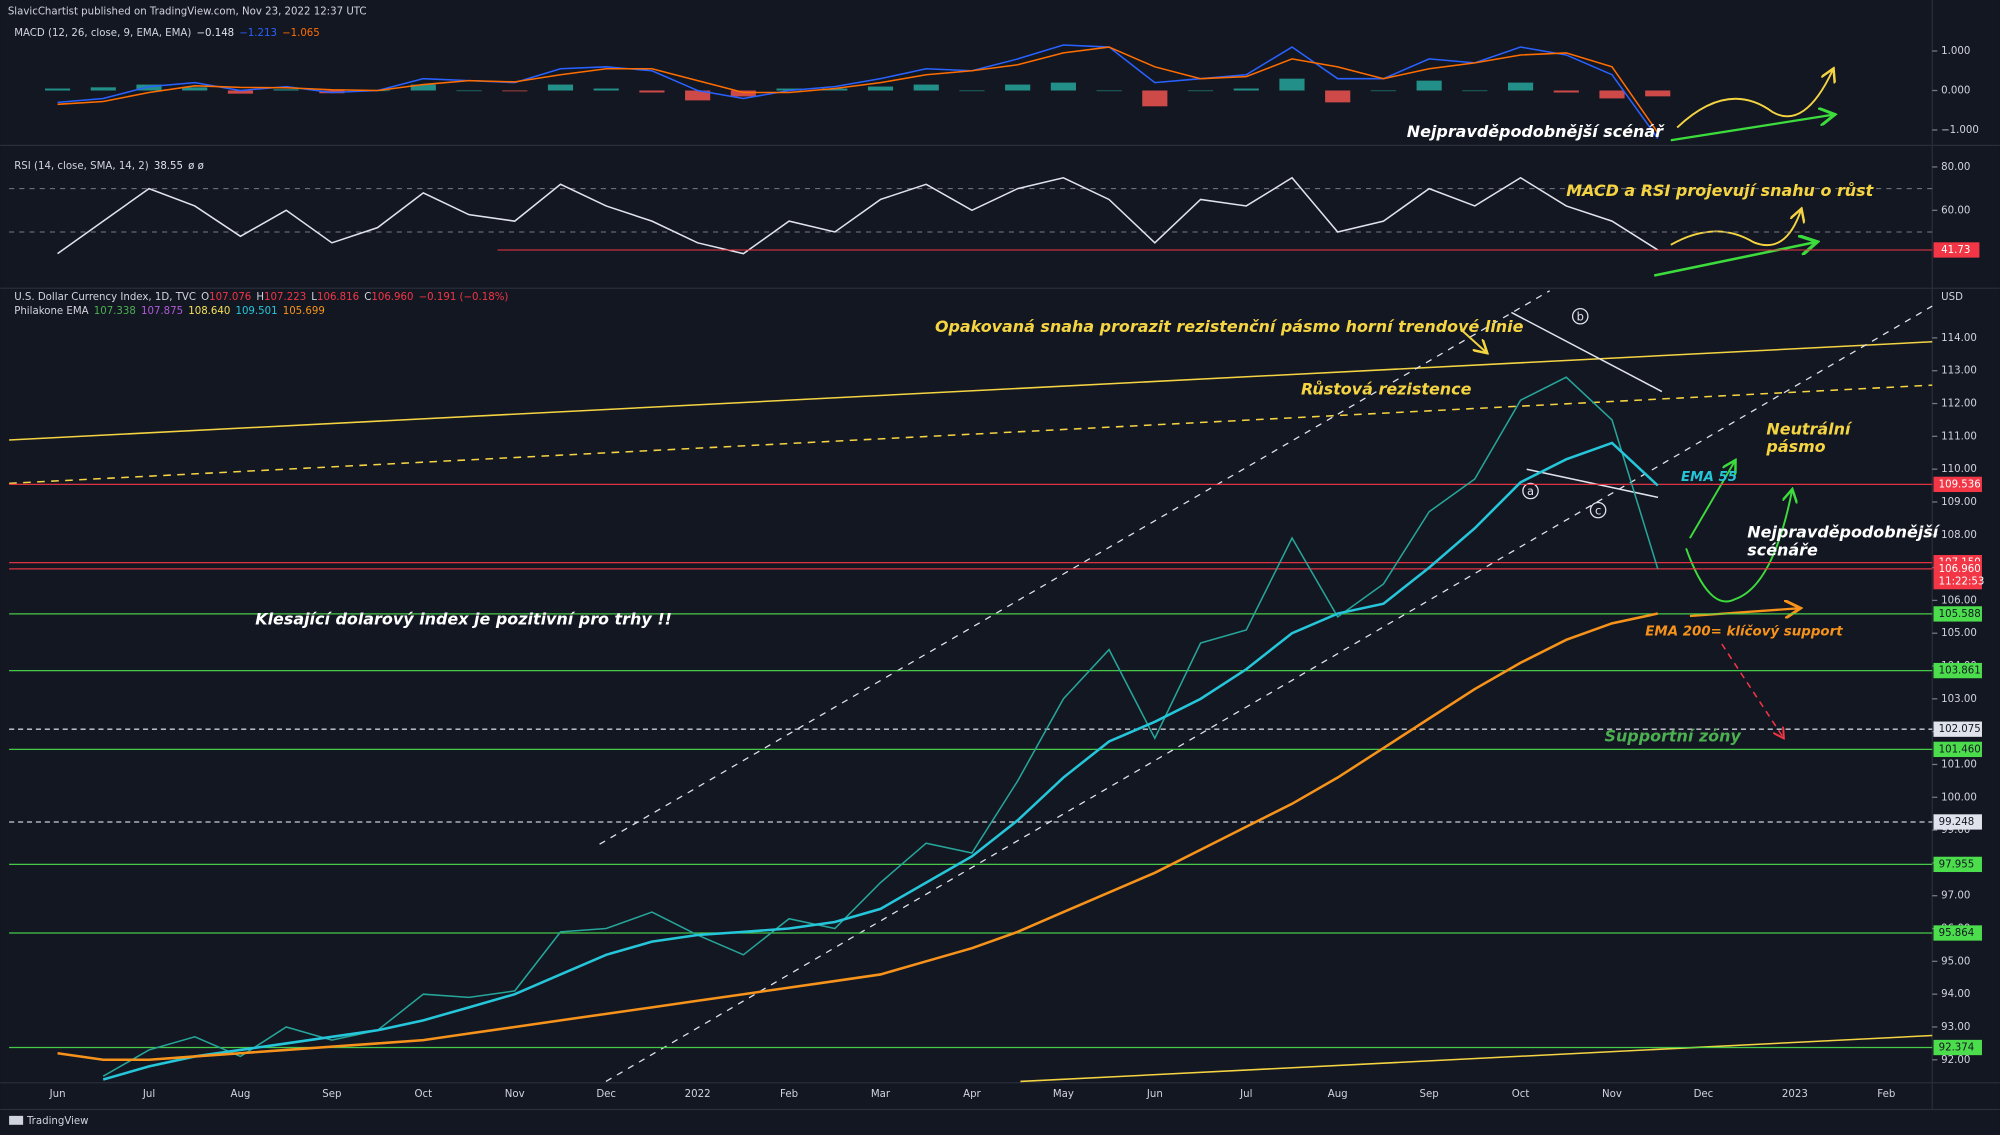 The width and height of the screenshot is (2000, 1135). What do you see at coordinates (1843, 532) in the screenshot?
I see `annotation: Nejpravděpodobnější` at bounding box center [1843, 532].